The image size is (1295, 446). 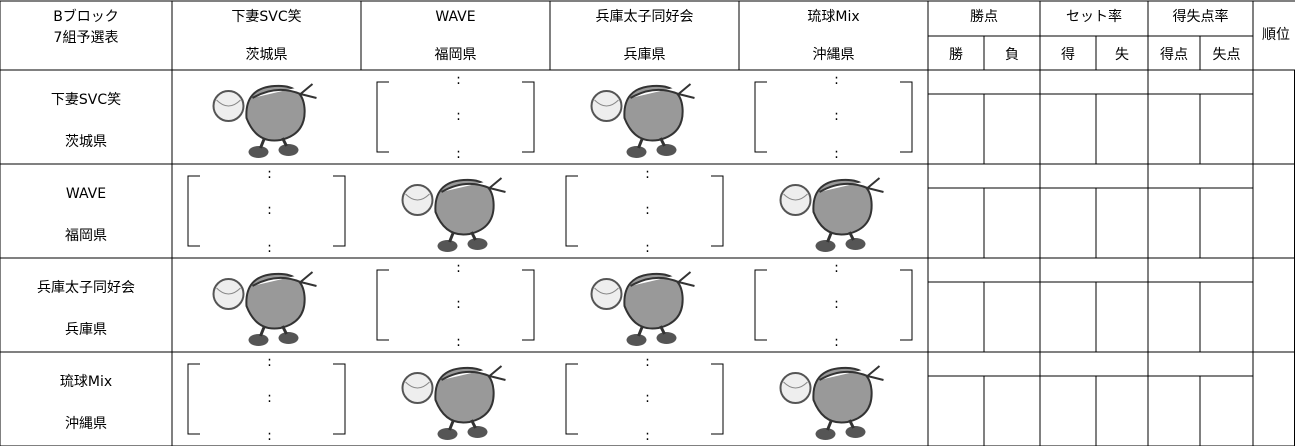 I want to click on stat-subheader: 失, so click(x=1122, y=55).